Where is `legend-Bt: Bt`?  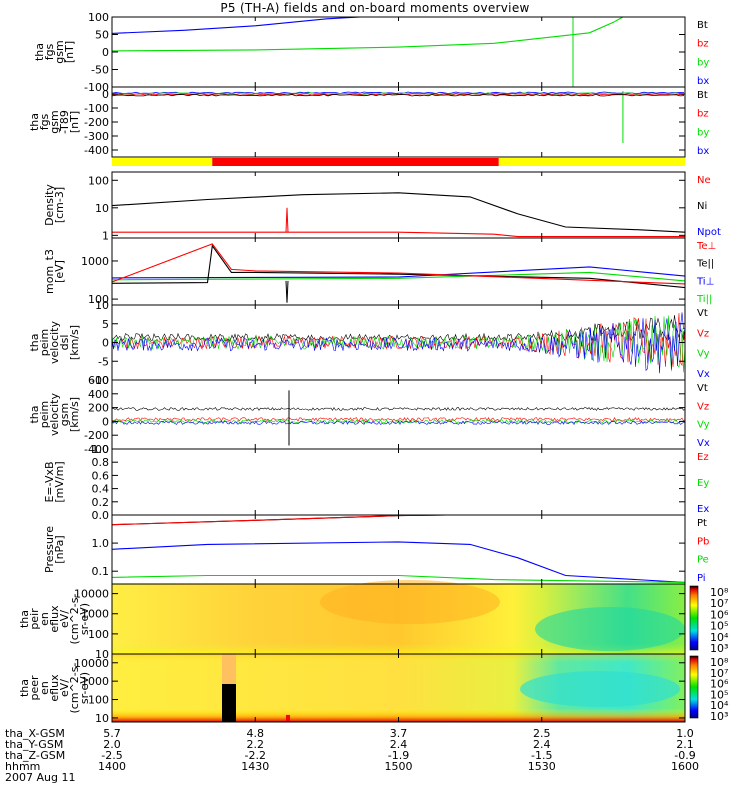
legend-Bt: Bt is located at coordinates (702, 25).